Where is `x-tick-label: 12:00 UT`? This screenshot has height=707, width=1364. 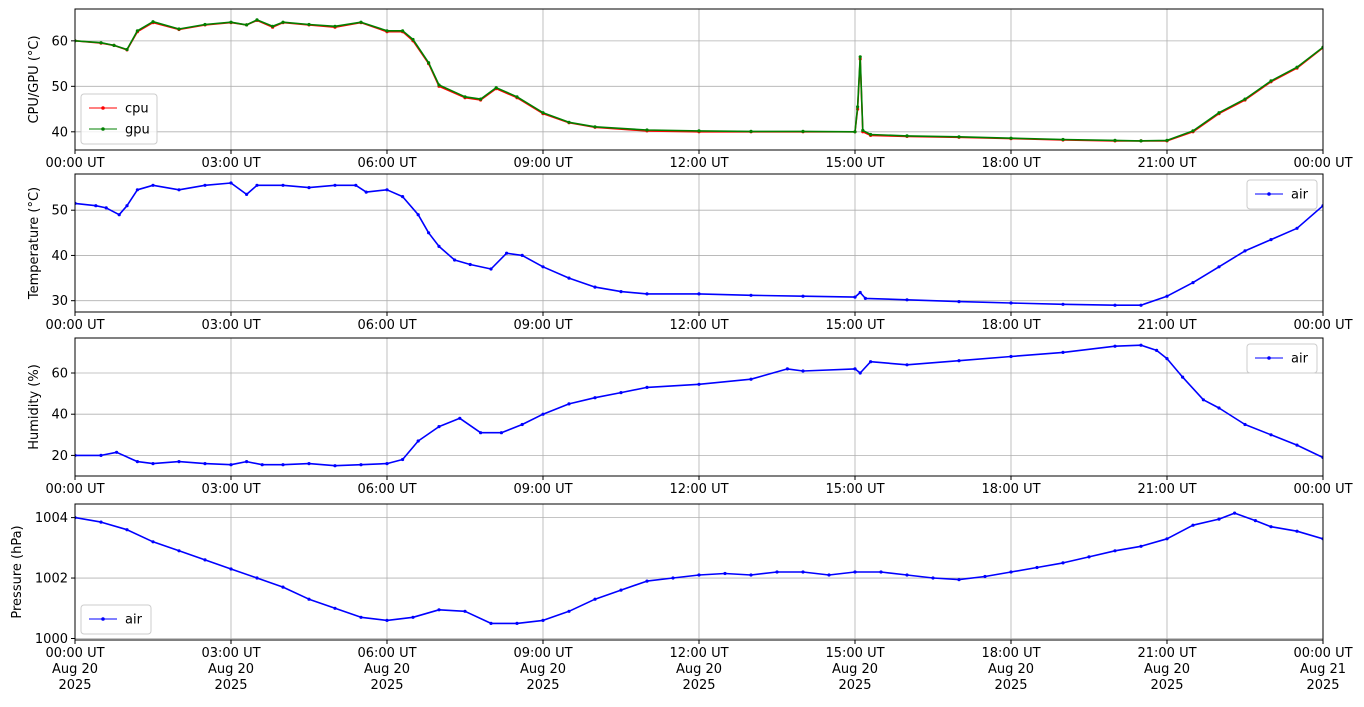 x-tick-label: 12:00 UT is located at coordinates (698, 325).